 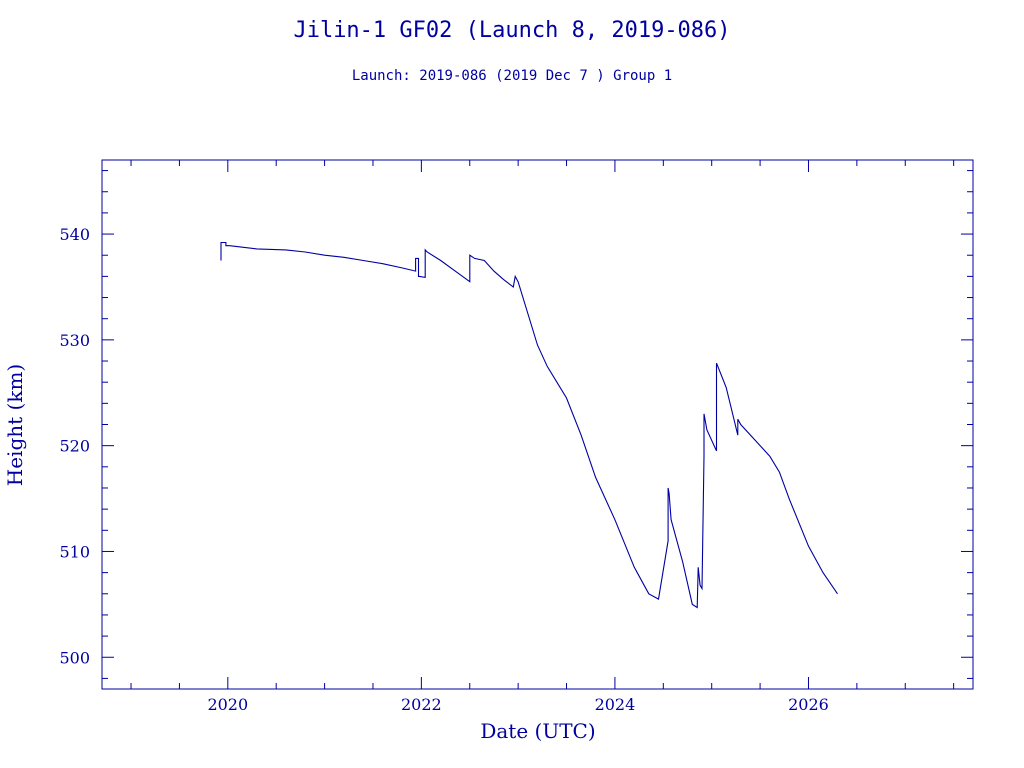 What do you see at coordinates (537, 731) in the screenshot?
I see `x-axis-label: Date (UTC)` at bounding box center [537, 731].